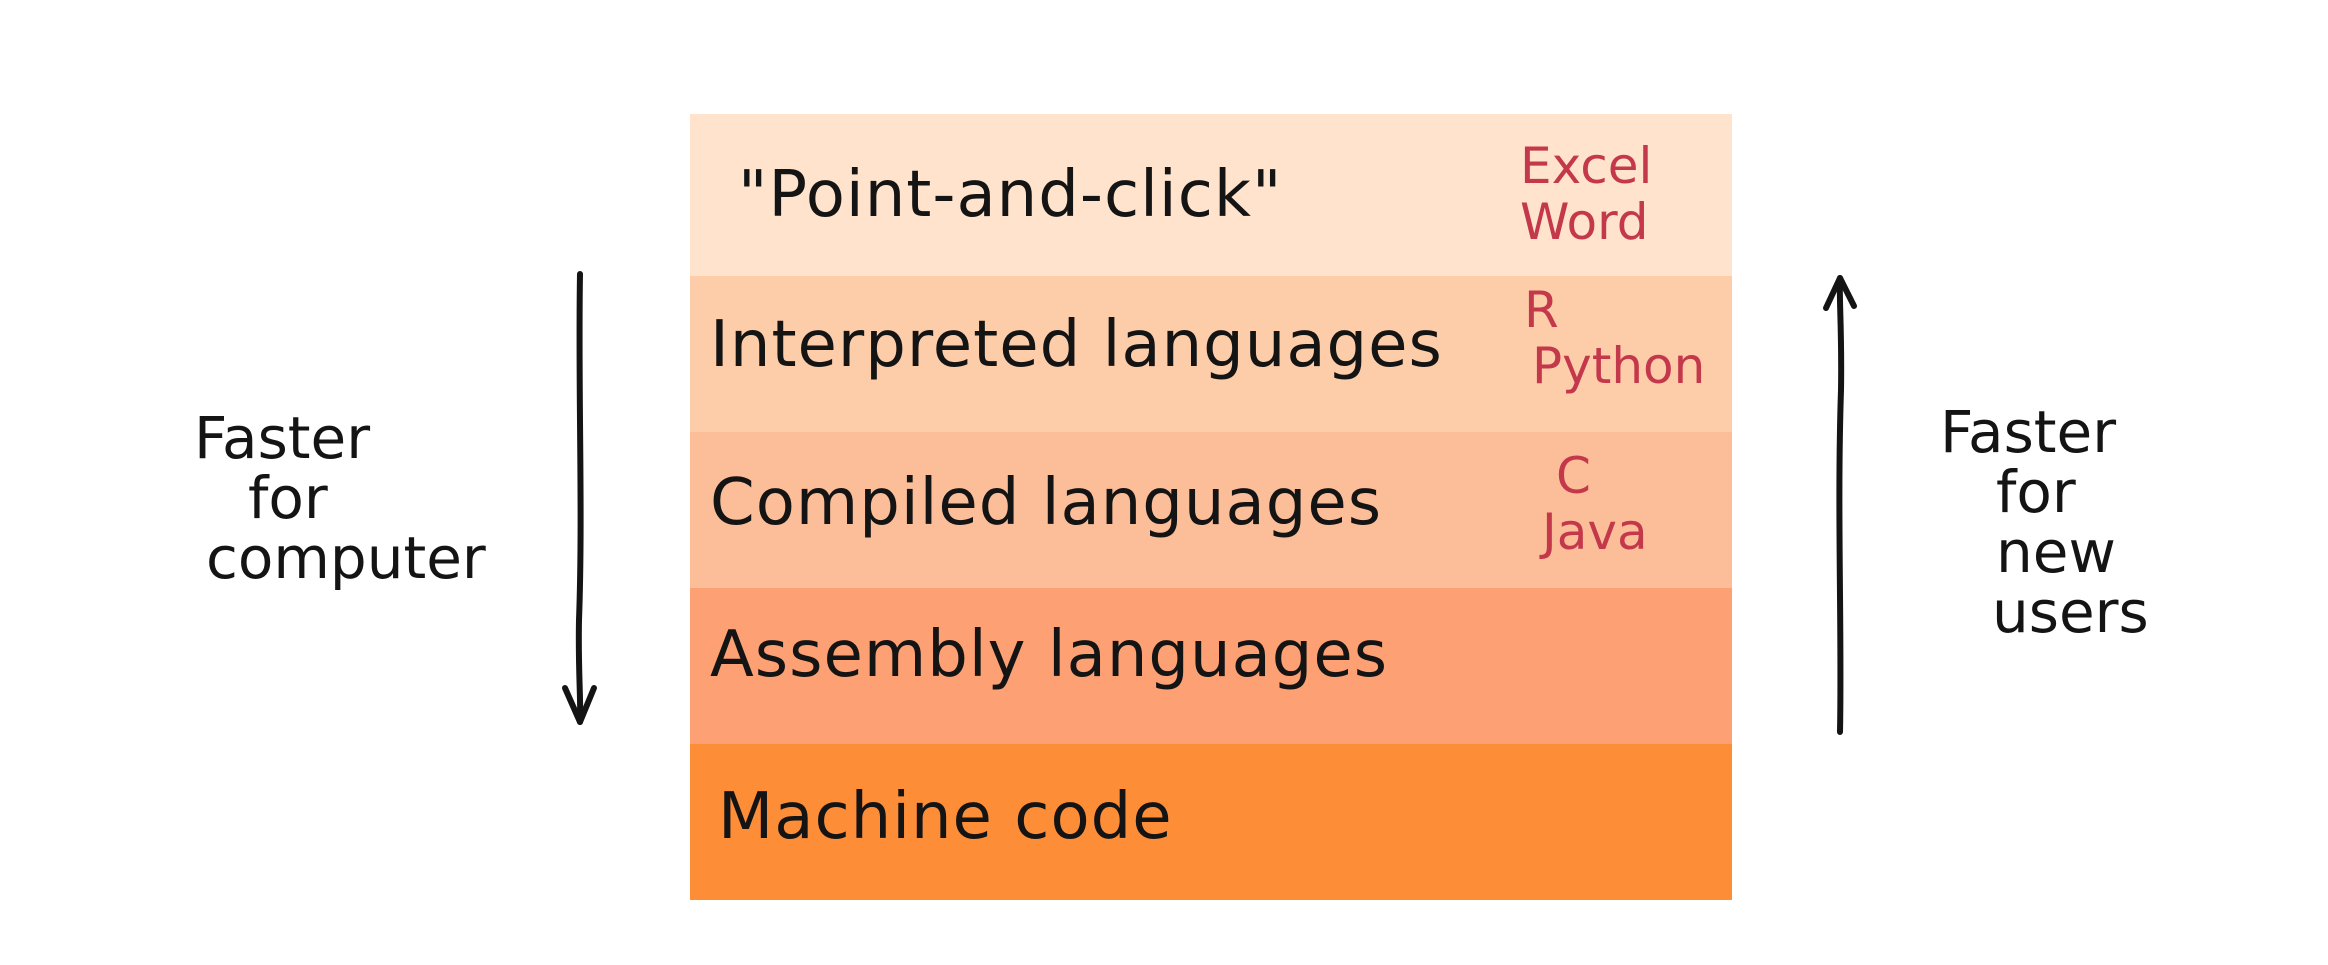  What do you see at coordinates (1046, 503) in the screenshot?
I see `layer-label: Compiled languages` at bounding box center [1046, 503].